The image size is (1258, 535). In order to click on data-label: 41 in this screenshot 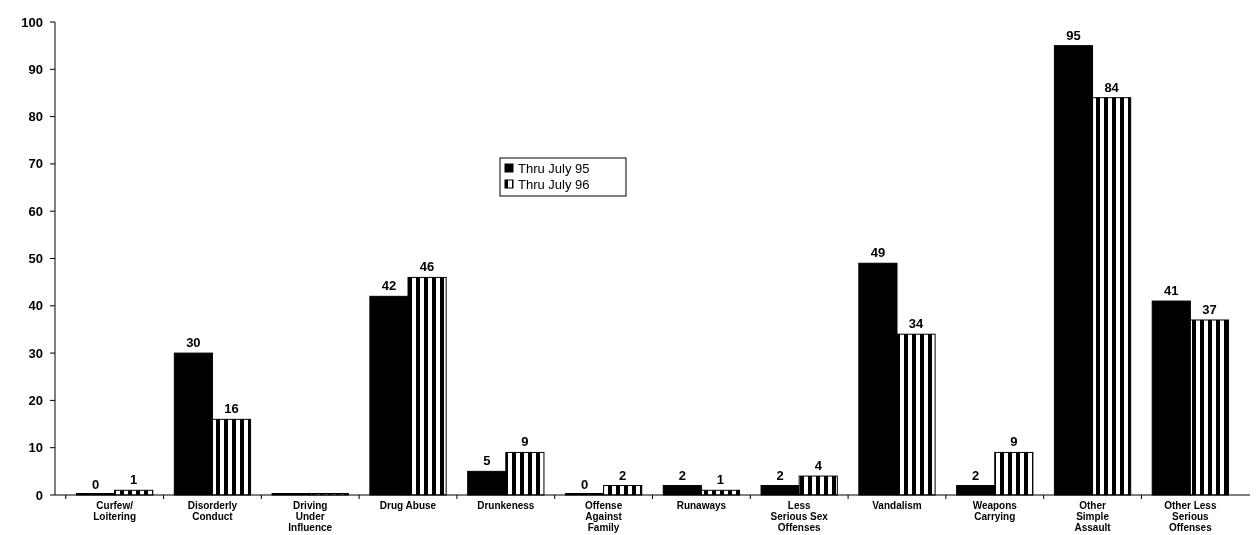, I will do `click(1171, 291)`.